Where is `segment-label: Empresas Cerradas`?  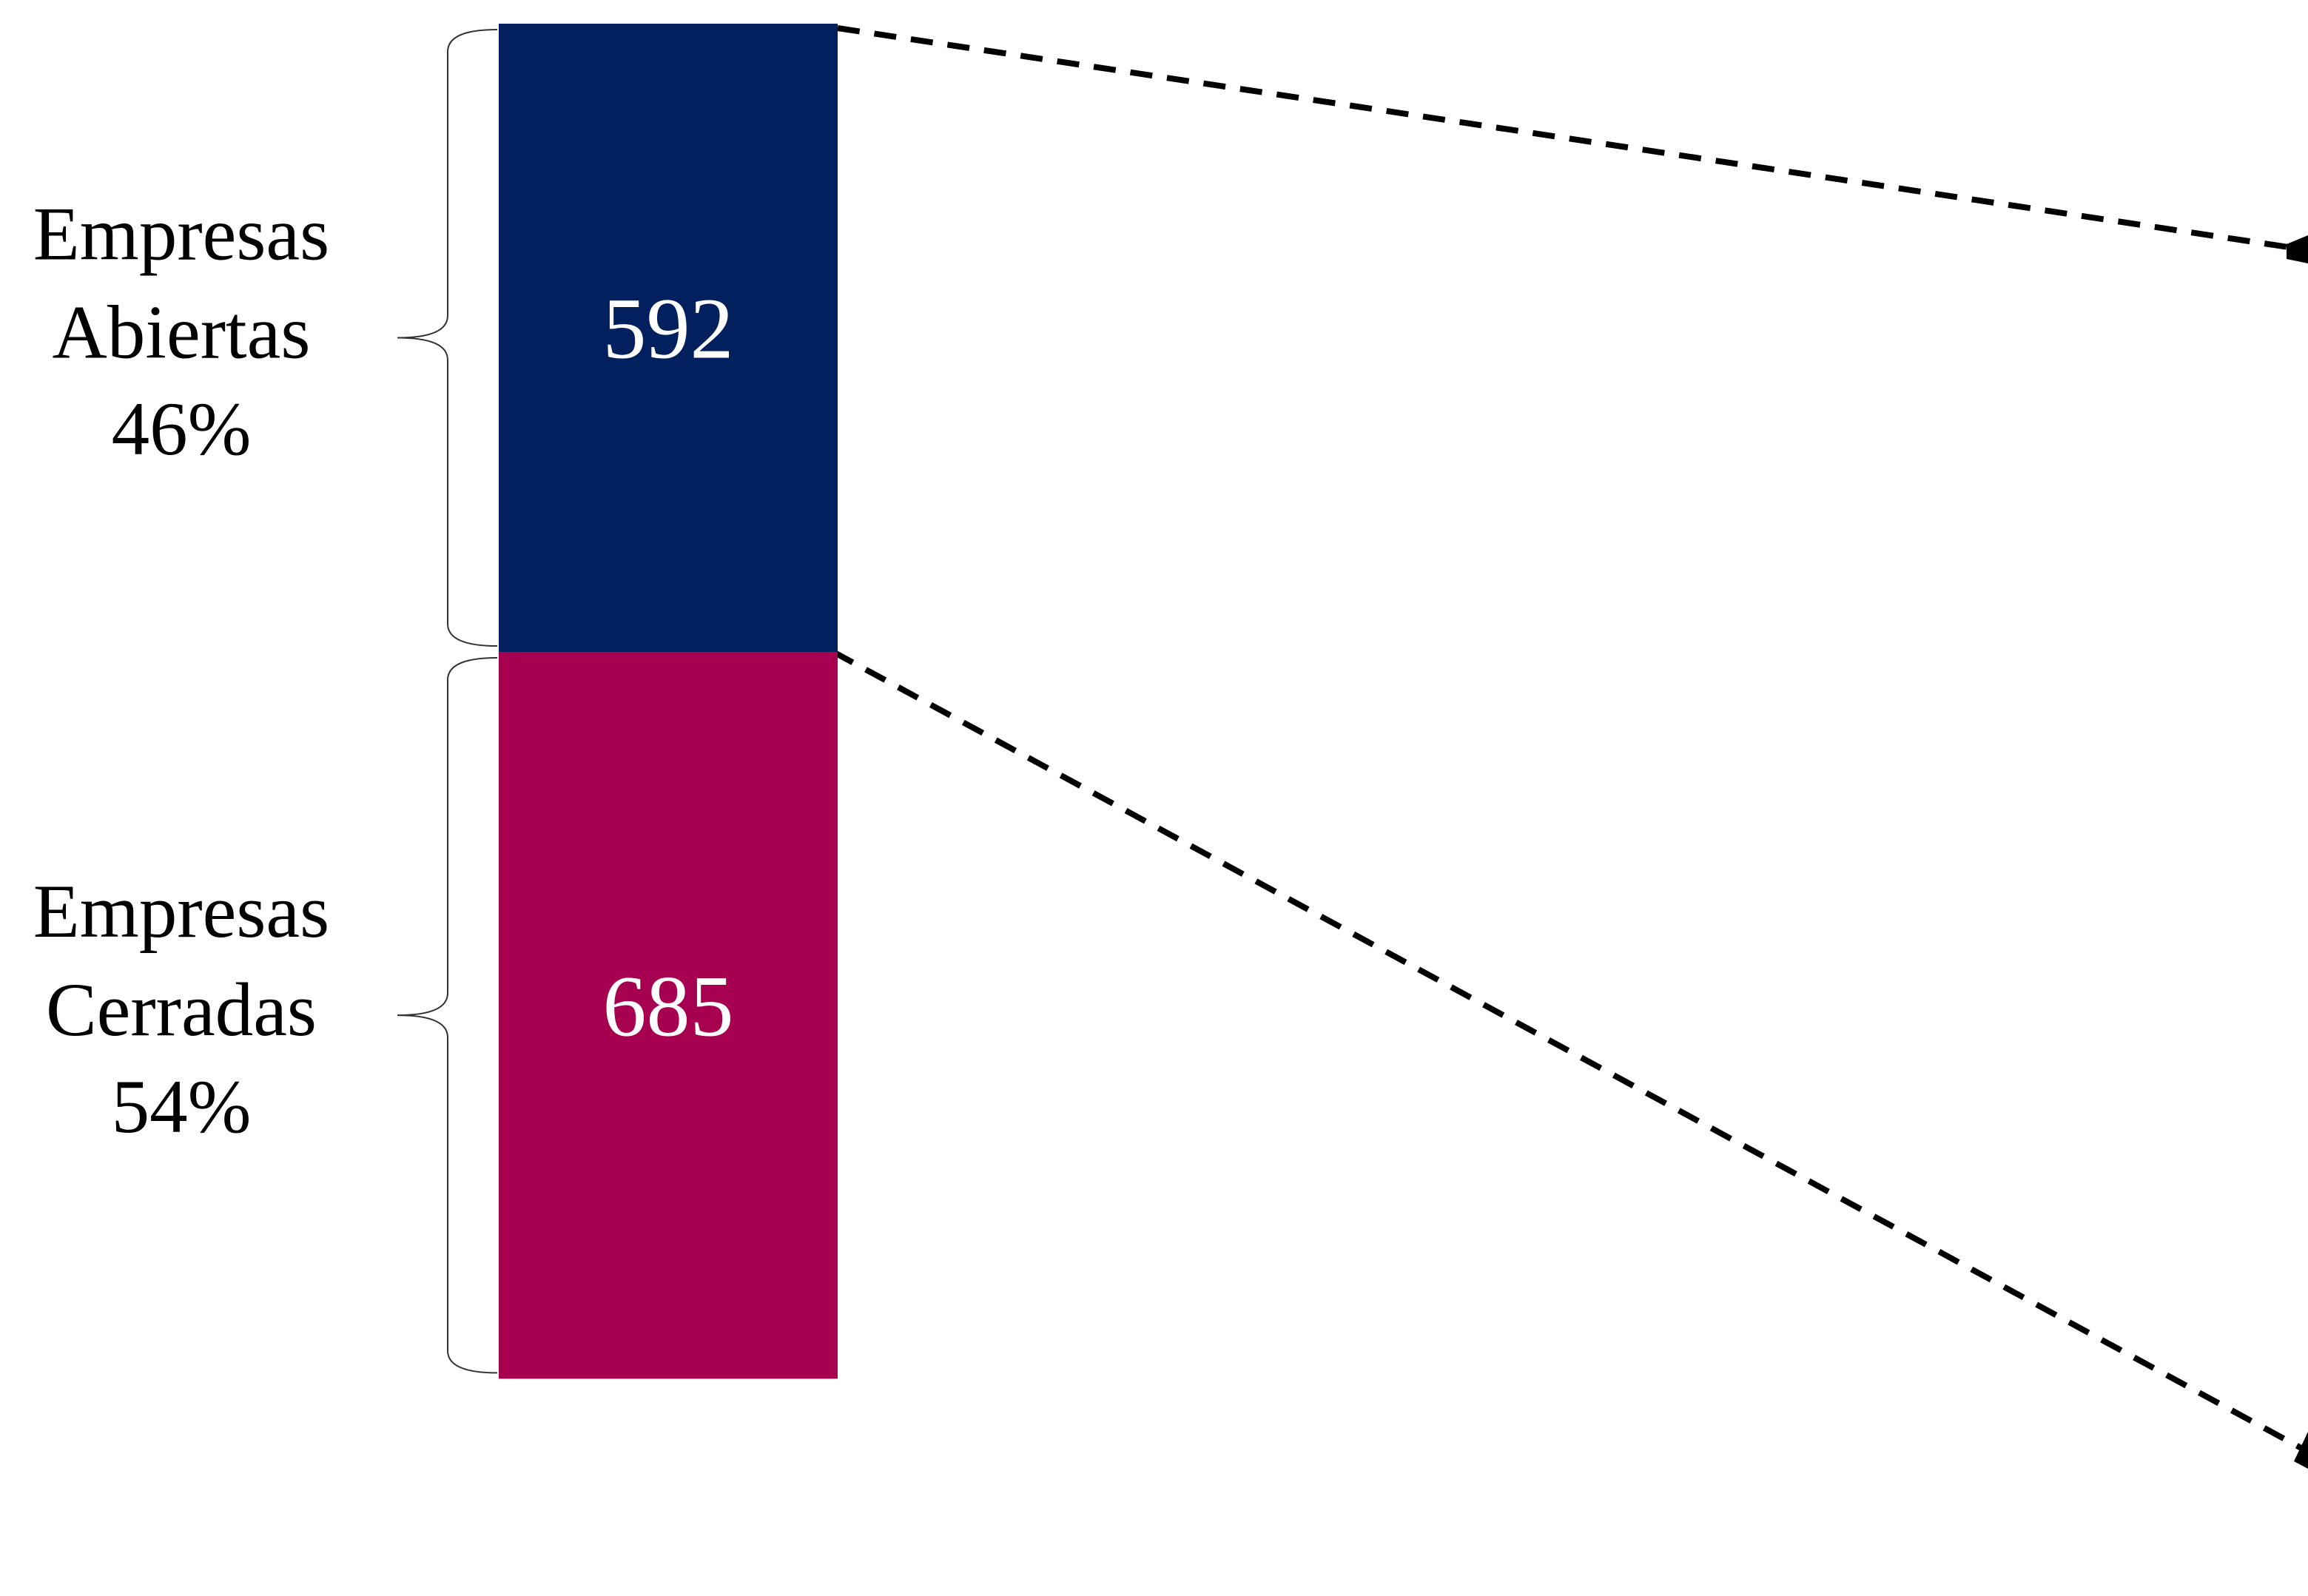
segment-label: Empresas Cerradas is located at coordinates (181, 960).